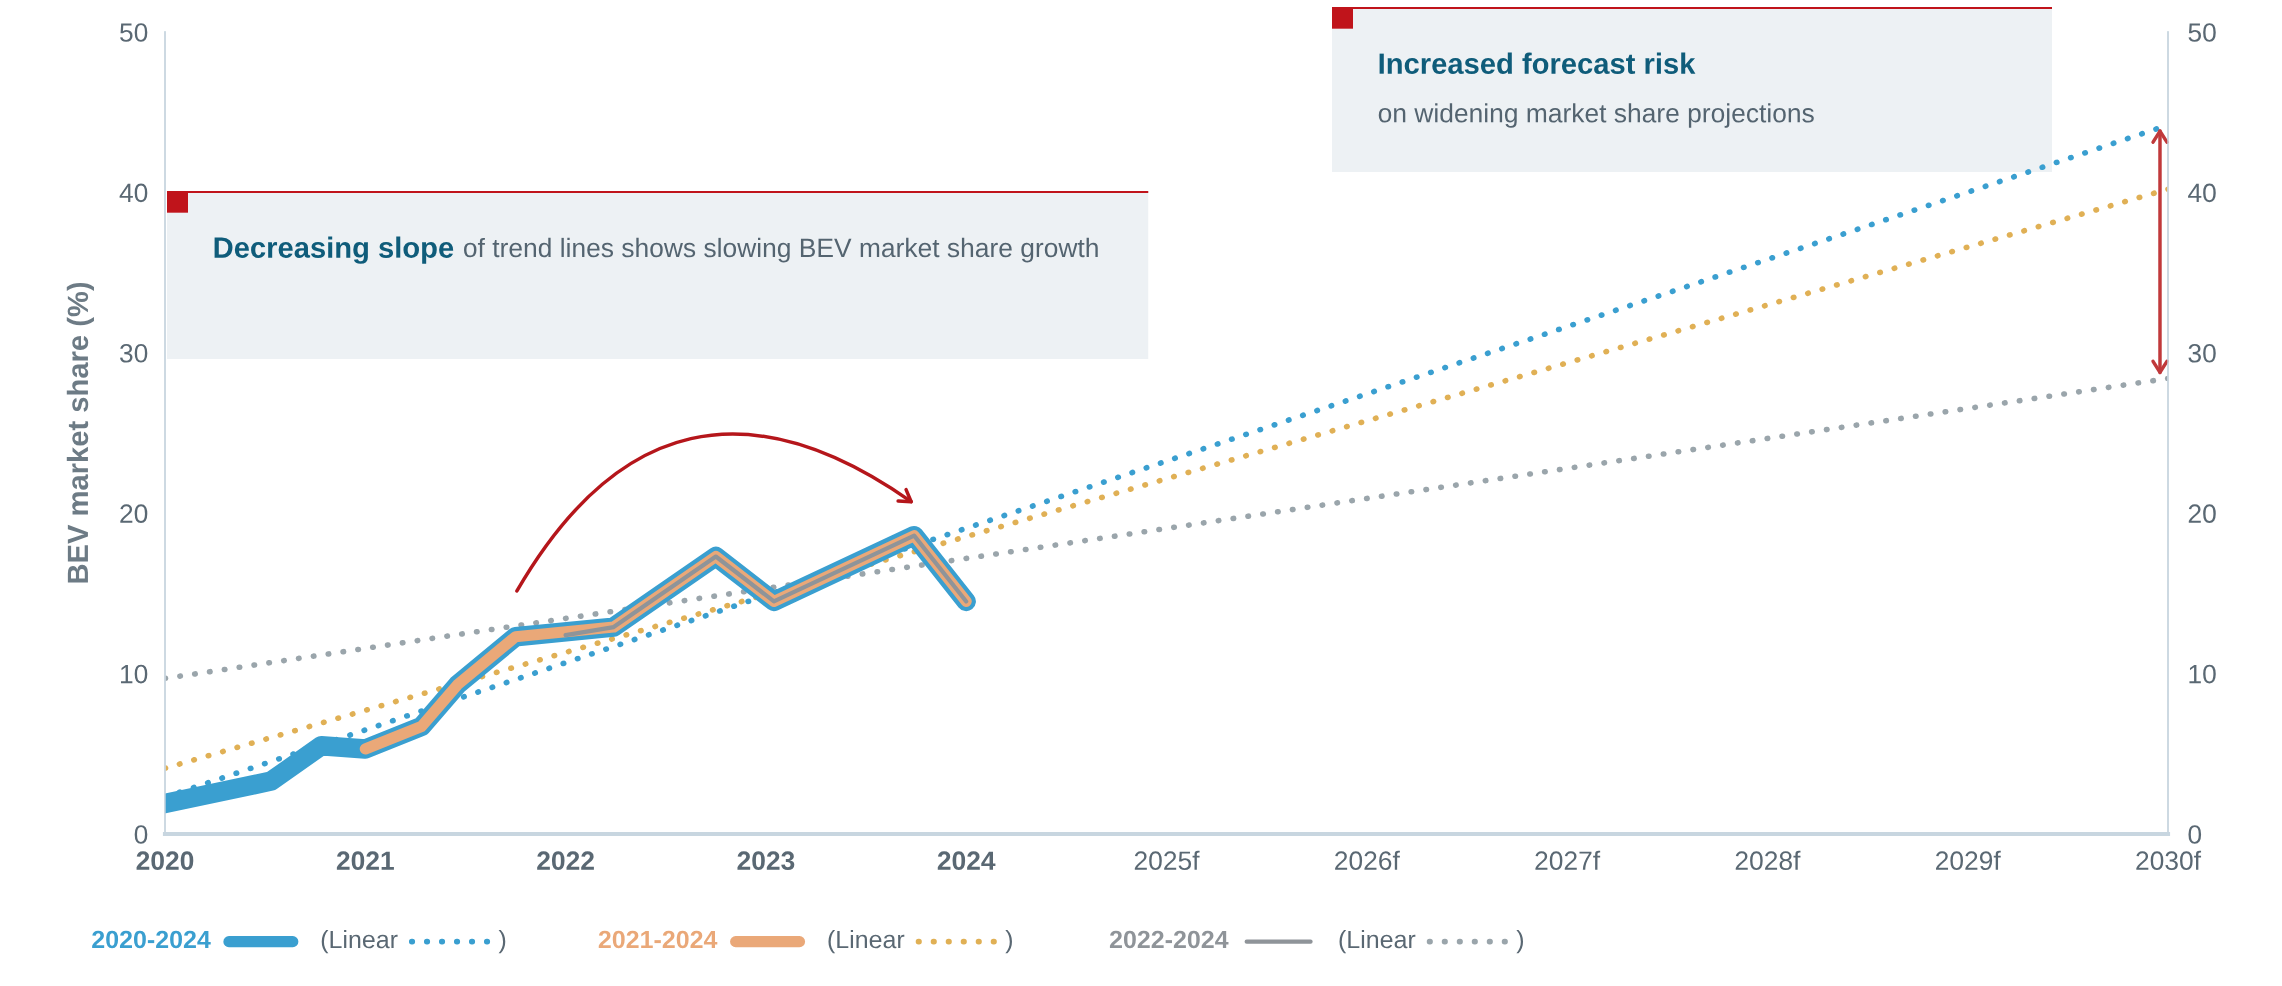 This screenshot has width=2282, height=986. I want to click on y-tick-label: 0, so click(141, 834).